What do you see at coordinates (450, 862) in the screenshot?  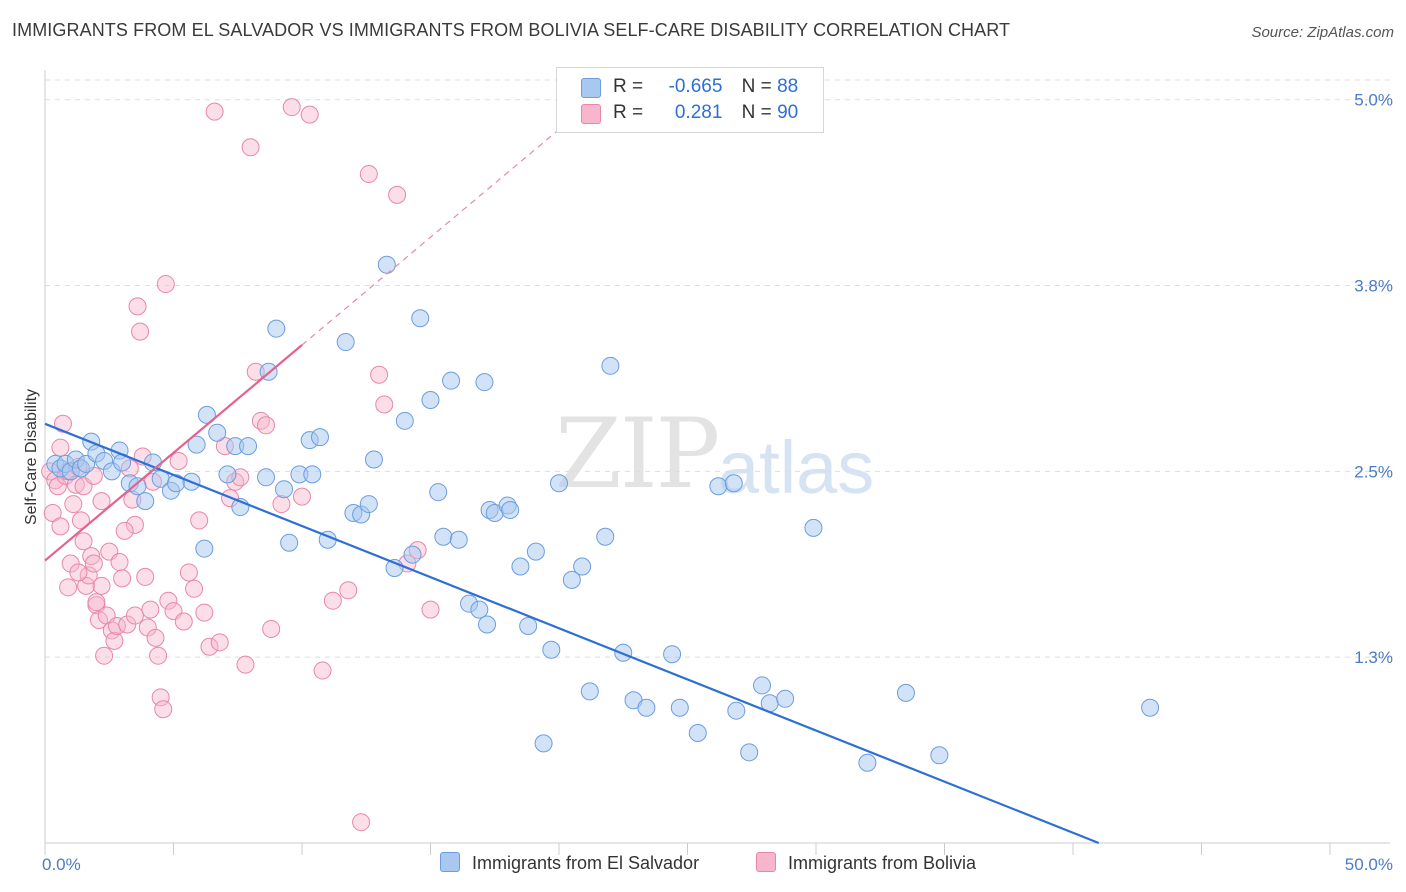 I see `series-swatch-blue` at bounding box center [450, 862].